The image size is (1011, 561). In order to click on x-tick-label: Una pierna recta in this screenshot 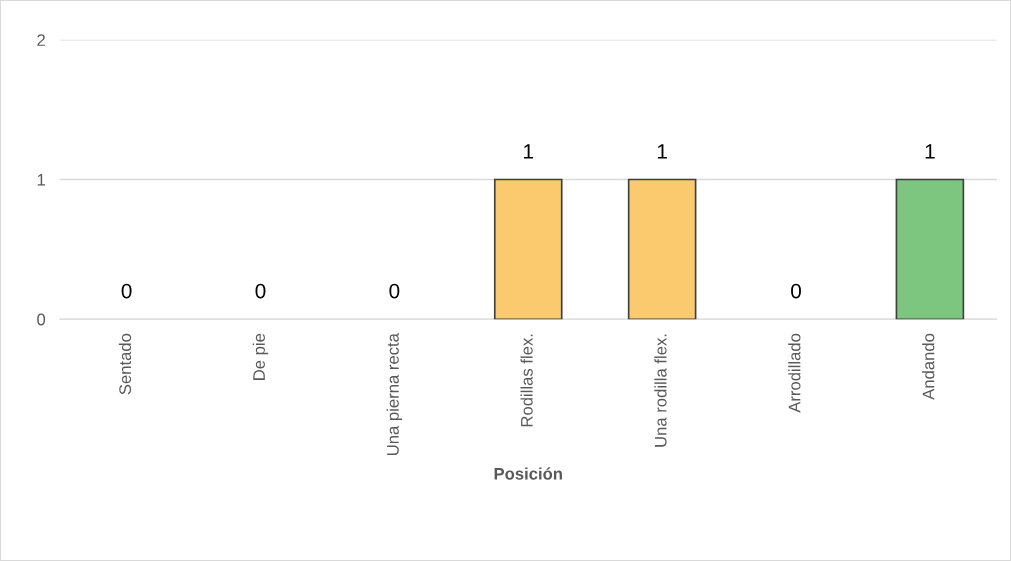, I will do `click(394, 394)`.